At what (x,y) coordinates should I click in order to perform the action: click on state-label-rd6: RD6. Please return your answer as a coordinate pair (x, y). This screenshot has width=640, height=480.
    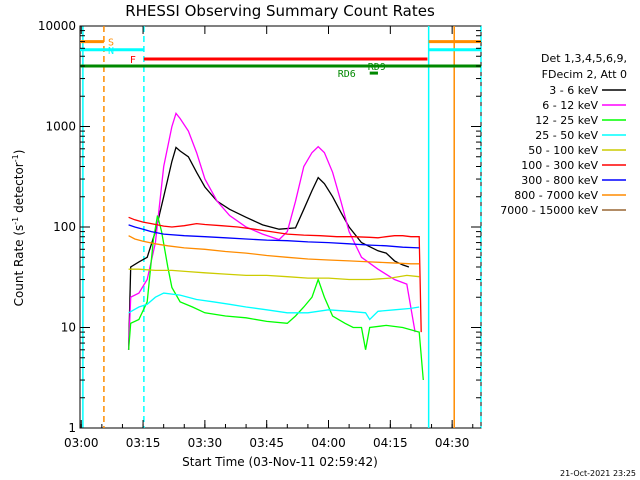
    Looking at the image, I should click on (347, 74).